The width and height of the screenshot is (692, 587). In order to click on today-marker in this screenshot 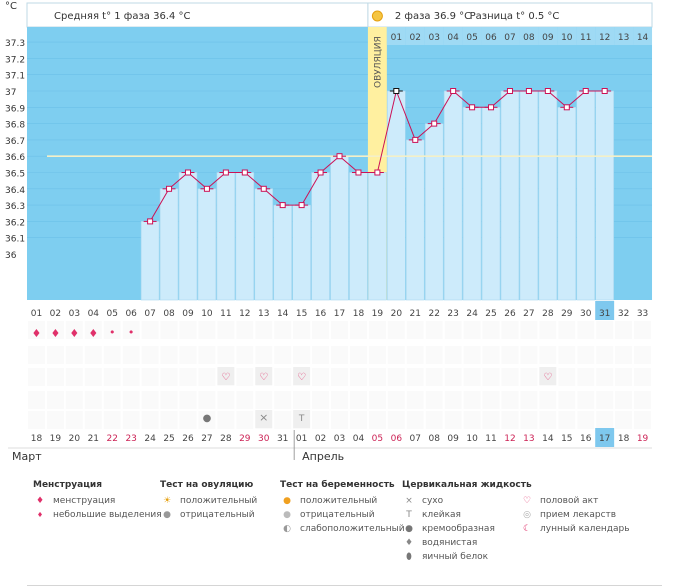, I will do `click(605, 310)`.